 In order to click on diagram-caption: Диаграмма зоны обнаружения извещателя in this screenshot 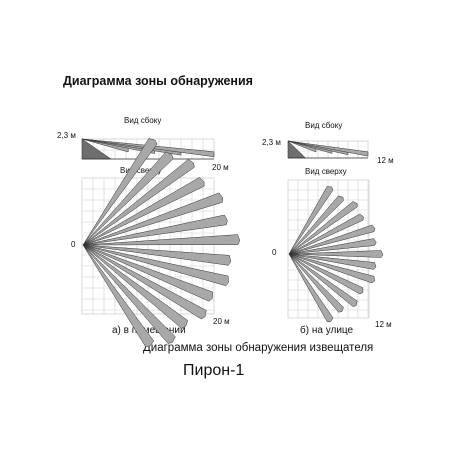, I will do `click(258, 348)`.